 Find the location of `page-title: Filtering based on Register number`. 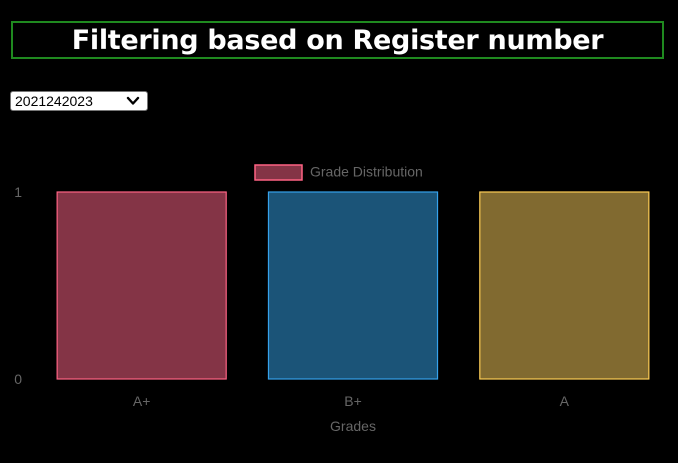

page-title: Filtering based on Register number is located at coordinates (337, 40).